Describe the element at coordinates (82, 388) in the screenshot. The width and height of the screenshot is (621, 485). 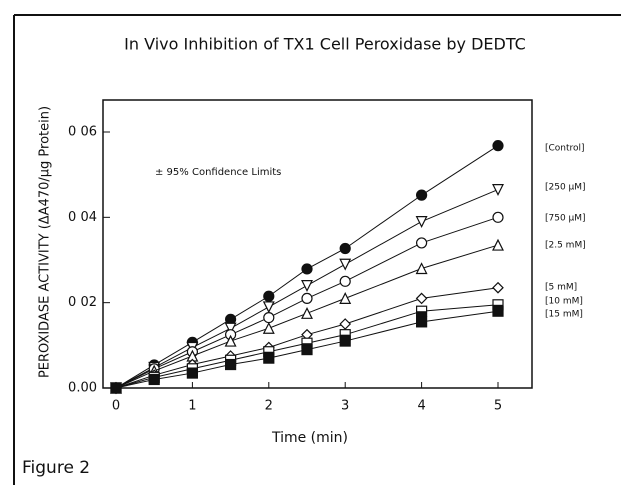
I see `y-tick-label: 0.00` at that location.